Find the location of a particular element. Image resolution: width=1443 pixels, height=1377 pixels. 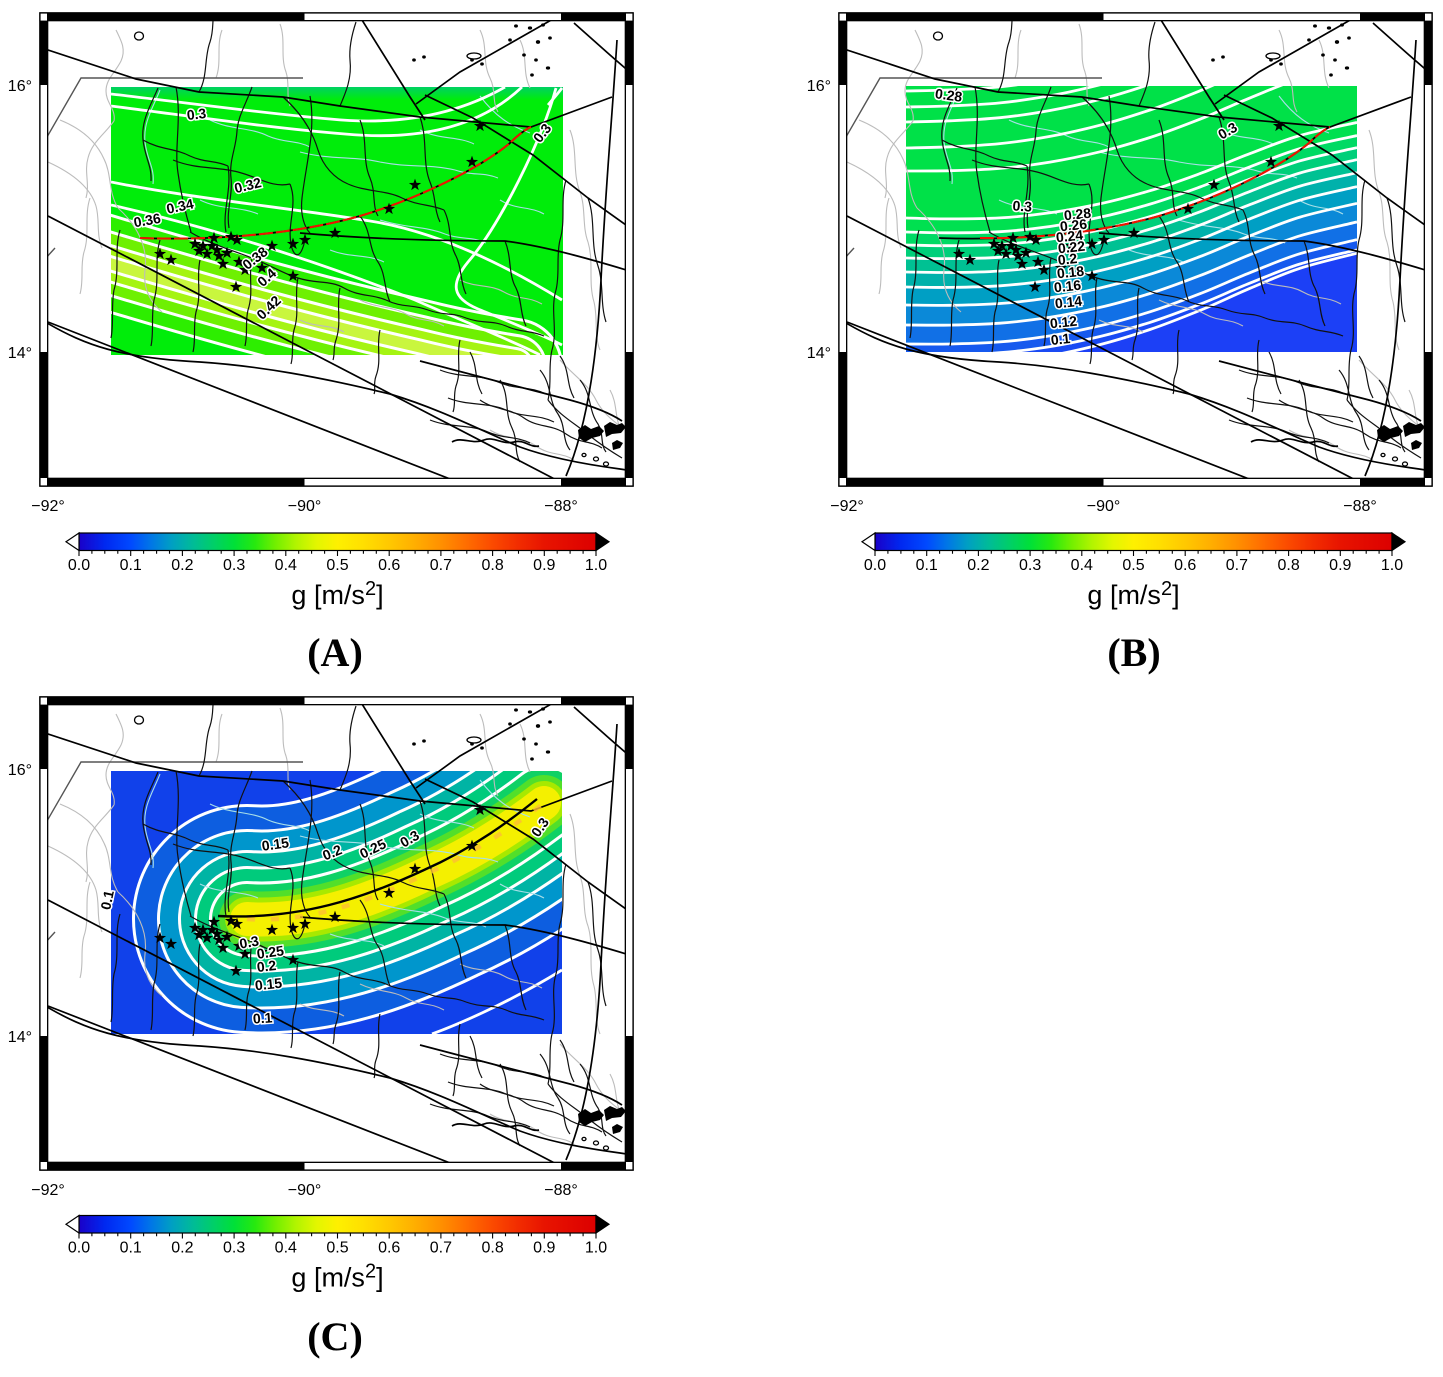

svg-text: 0.14 is located at coordinates (1068, 302).